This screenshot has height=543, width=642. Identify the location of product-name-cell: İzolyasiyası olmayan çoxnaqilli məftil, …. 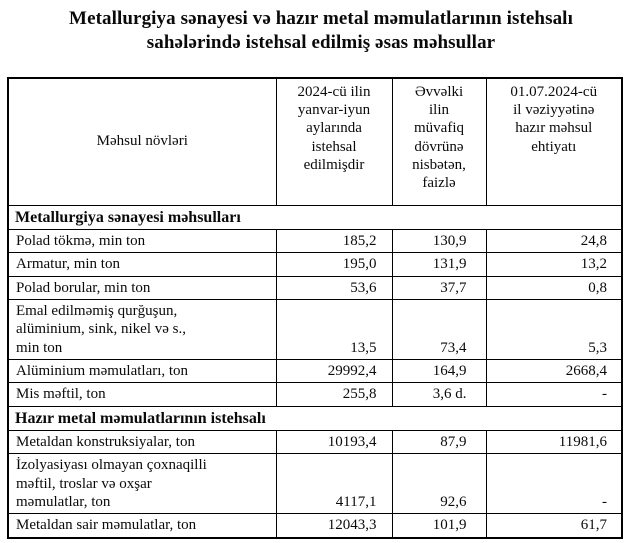
(142, 484).